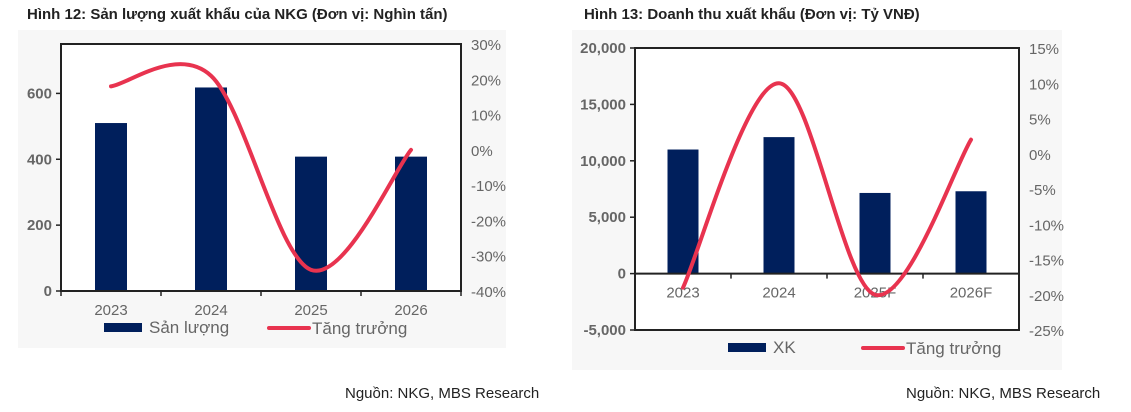 Image resolution: width=1131 pixels, height=412 pixels. I want to click on right-tick-label: 5%, so click(1040, 120).